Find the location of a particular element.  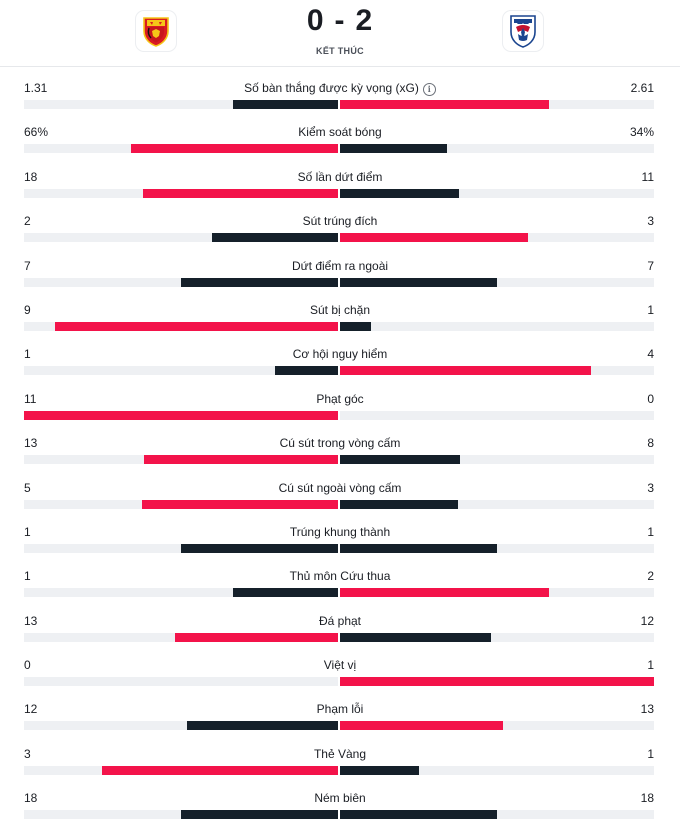

stat-label-text: Sút bị chặn is located at coordinates (340, 309).